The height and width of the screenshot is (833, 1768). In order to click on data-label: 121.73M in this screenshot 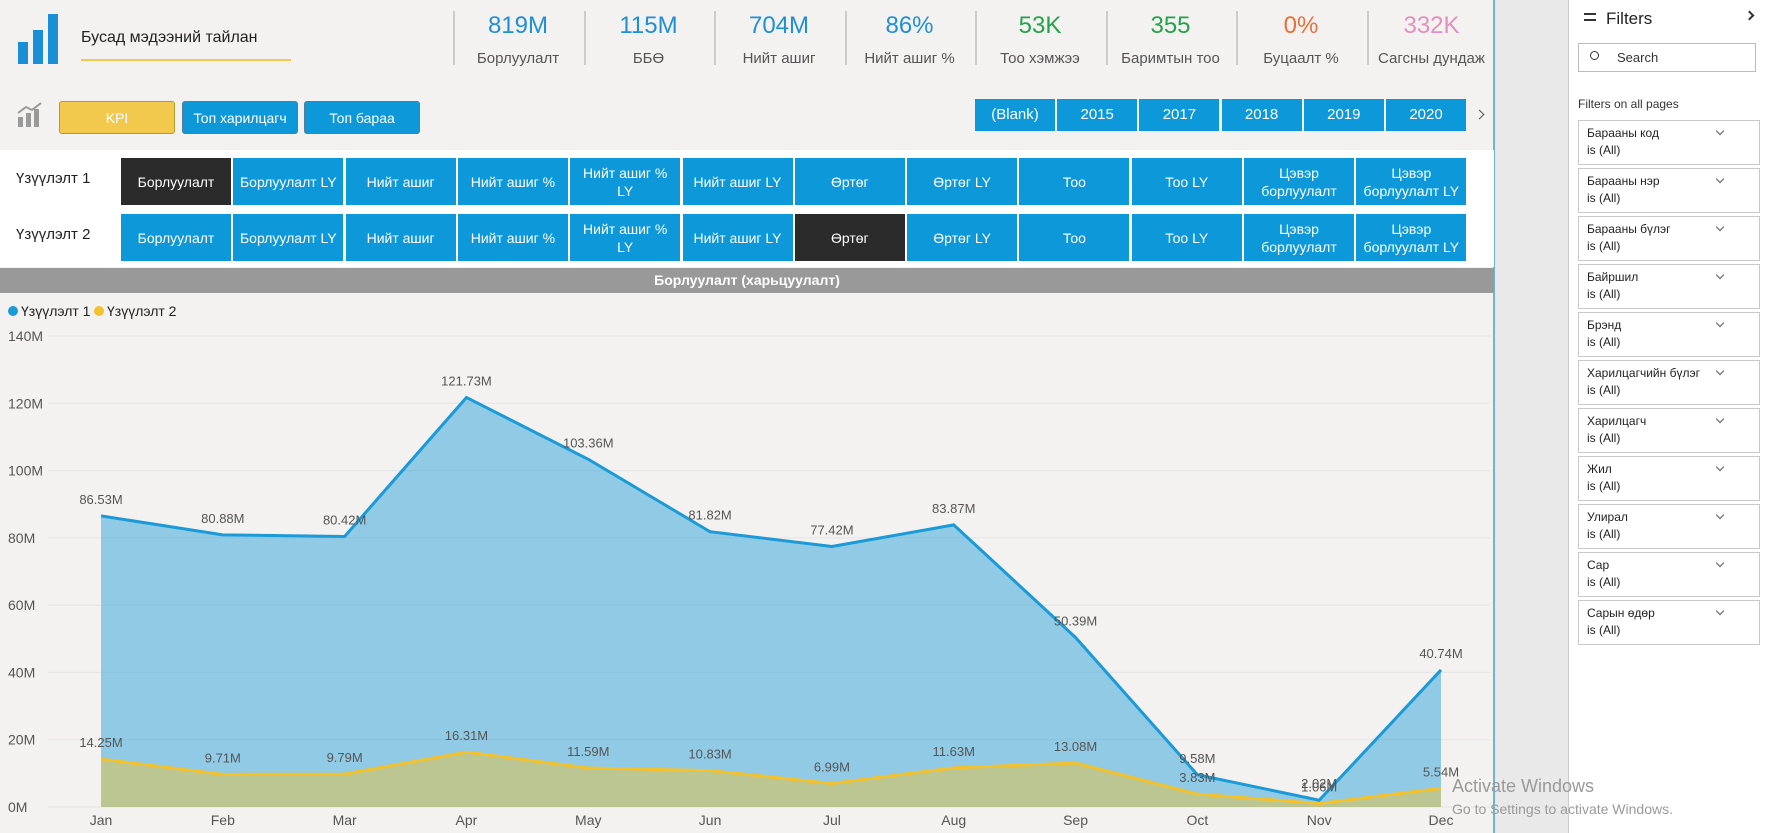, I will do `click(466, 380)`.